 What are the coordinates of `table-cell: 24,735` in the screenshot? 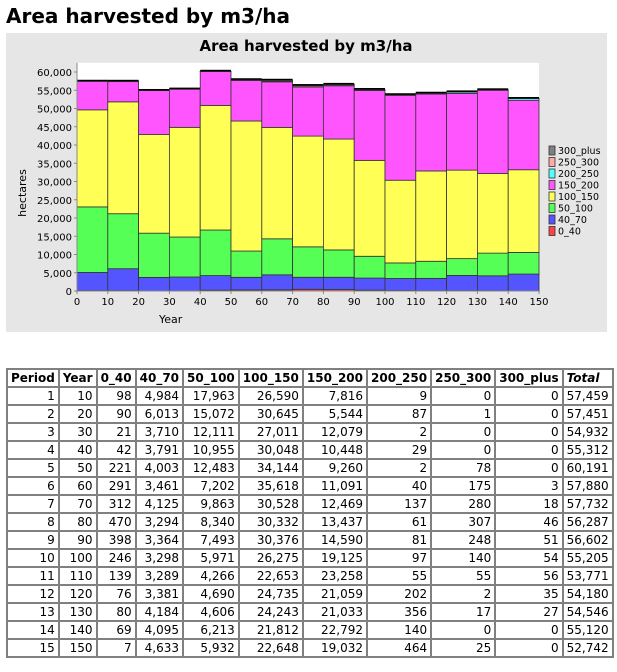 It's located at (270, 594).